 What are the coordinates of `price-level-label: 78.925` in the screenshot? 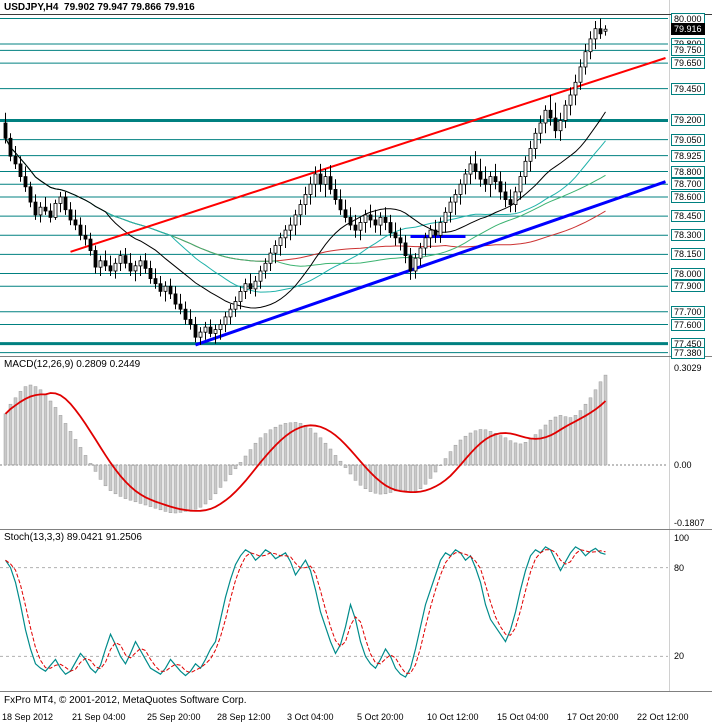 It's located at (688, 156).